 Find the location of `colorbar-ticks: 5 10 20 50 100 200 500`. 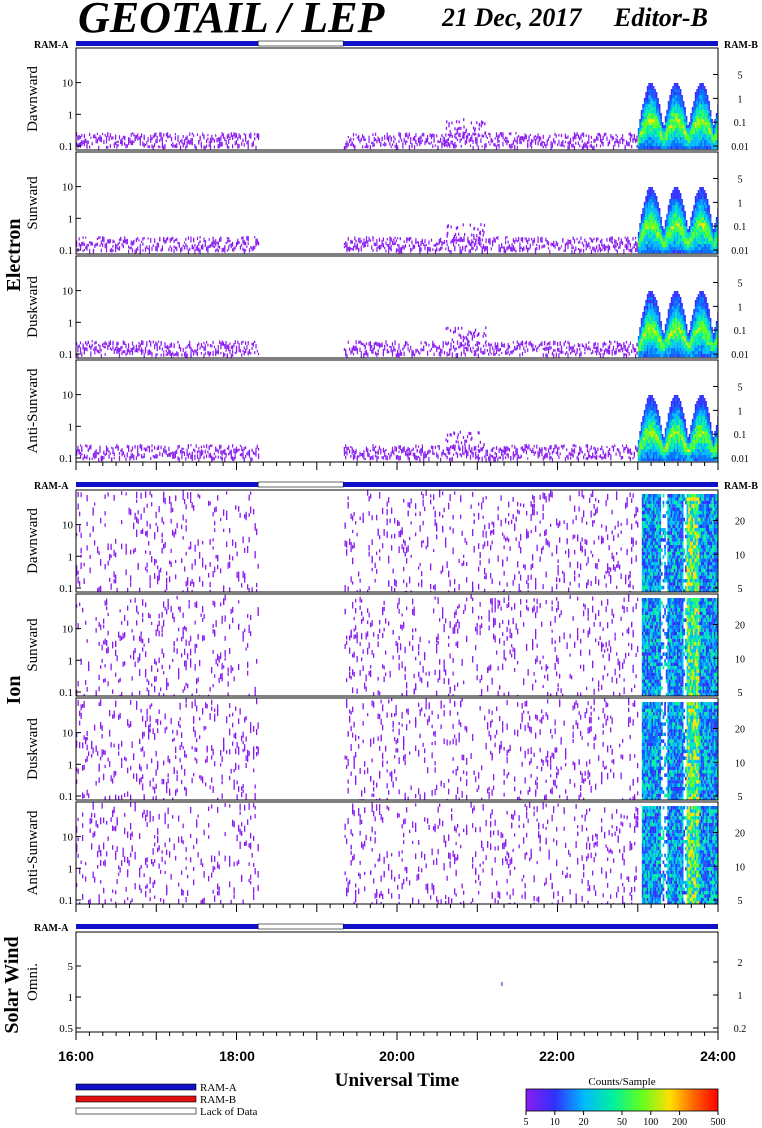

colorbar-ticks: 5 10 20 50 100 200 500 is located at coordinates (625, 1119).